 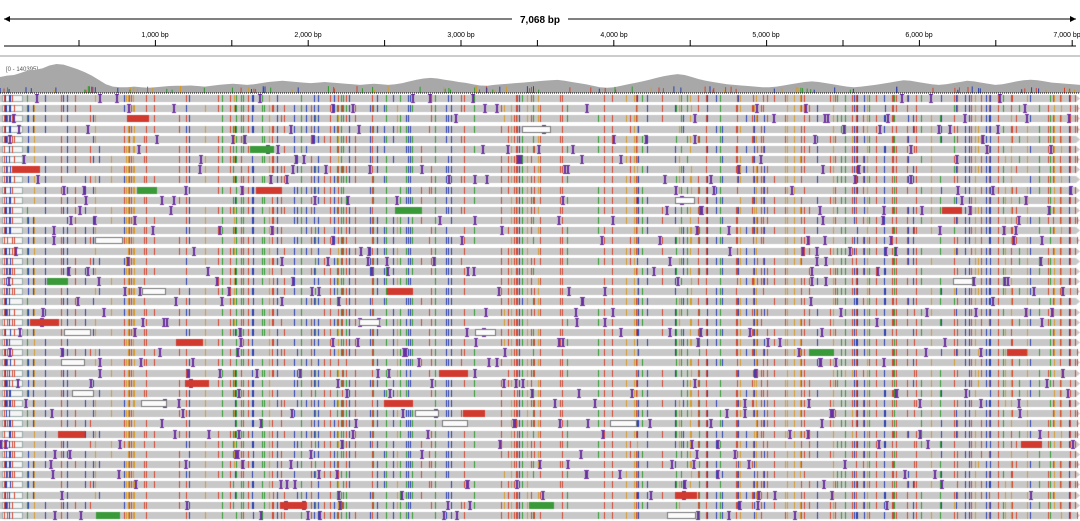 What do you see at coordinates (154, 35) in the screenshot?
I see `ruler-tick-label: 1,000 bp` at bounding box center [154, 35].